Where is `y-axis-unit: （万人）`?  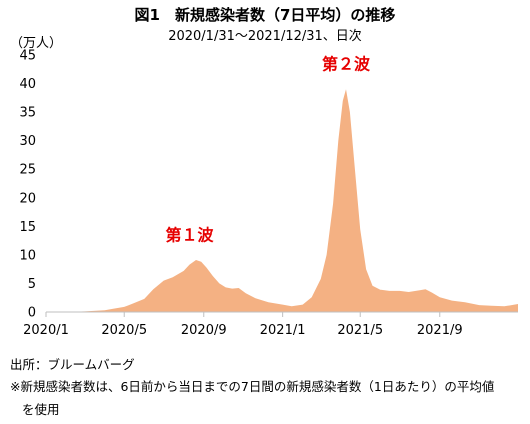
y-axis-unit: （万人） is located at coordinates (36, 43).